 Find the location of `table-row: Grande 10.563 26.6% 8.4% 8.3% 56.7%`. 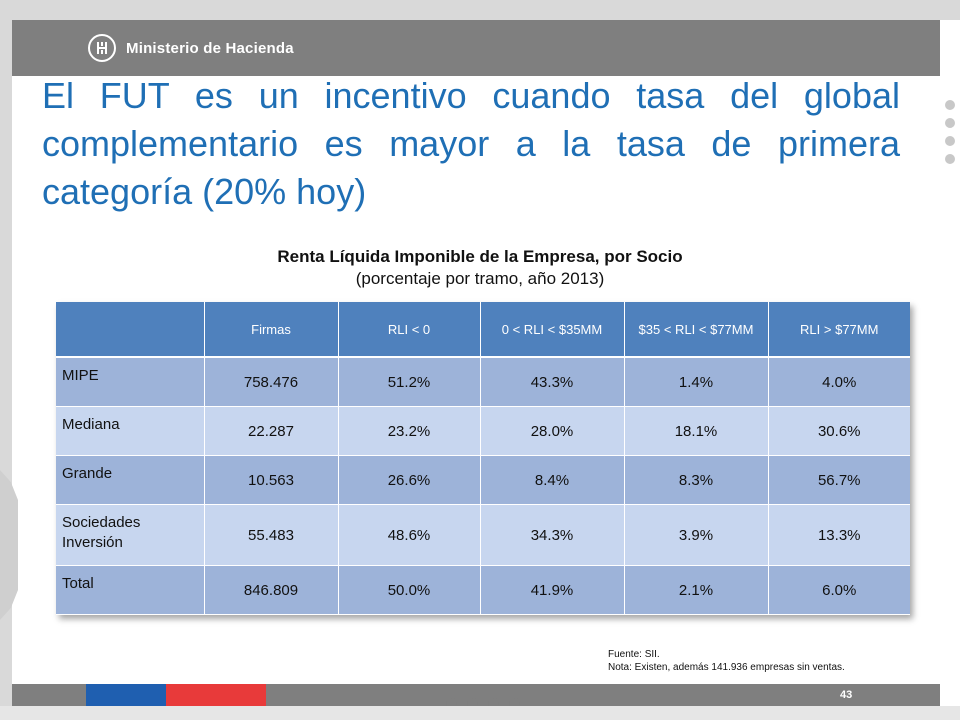

table-row: Grande 10.563 26.6% 8.4% 8.3% 56.7% is located at coordinates (483, 480).